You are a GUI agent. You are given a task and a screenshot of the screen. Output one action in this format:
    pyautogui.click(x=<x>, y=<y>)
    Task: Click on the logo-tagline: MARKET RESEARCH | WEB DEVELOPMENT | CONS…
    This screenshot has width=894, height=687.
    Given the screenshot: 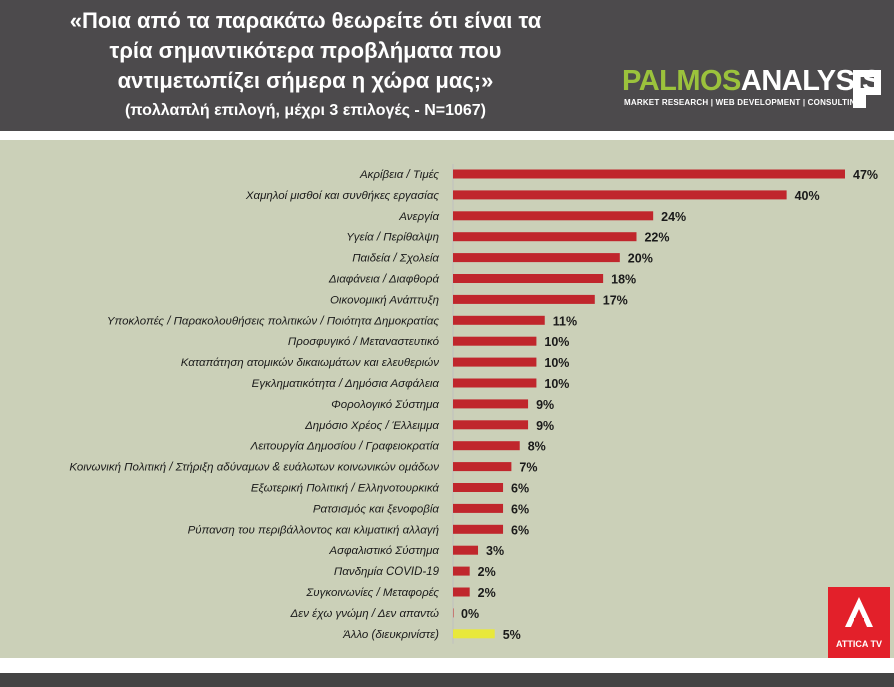 What is the action you would take?
    pyautogui.click(x=743, y=102)
    